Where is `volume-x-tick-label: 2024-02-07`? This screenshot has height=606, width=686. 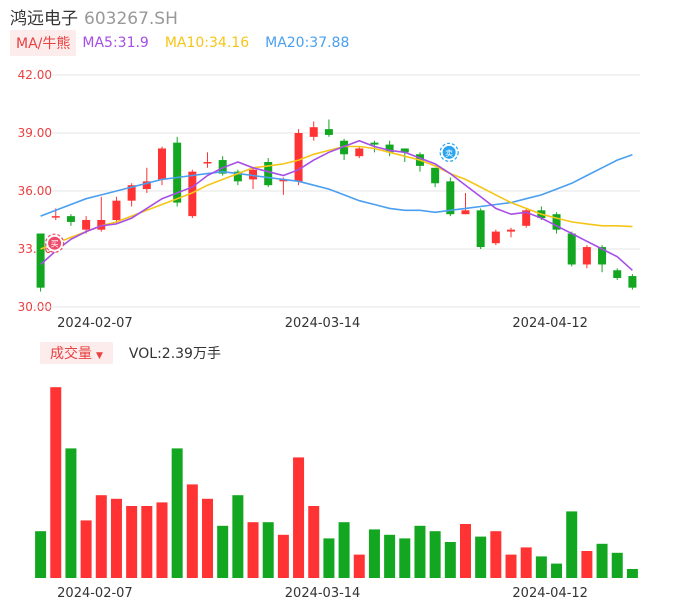
volume-x-tick-label: 2024-02-07 is located at coordinates (95, 593).